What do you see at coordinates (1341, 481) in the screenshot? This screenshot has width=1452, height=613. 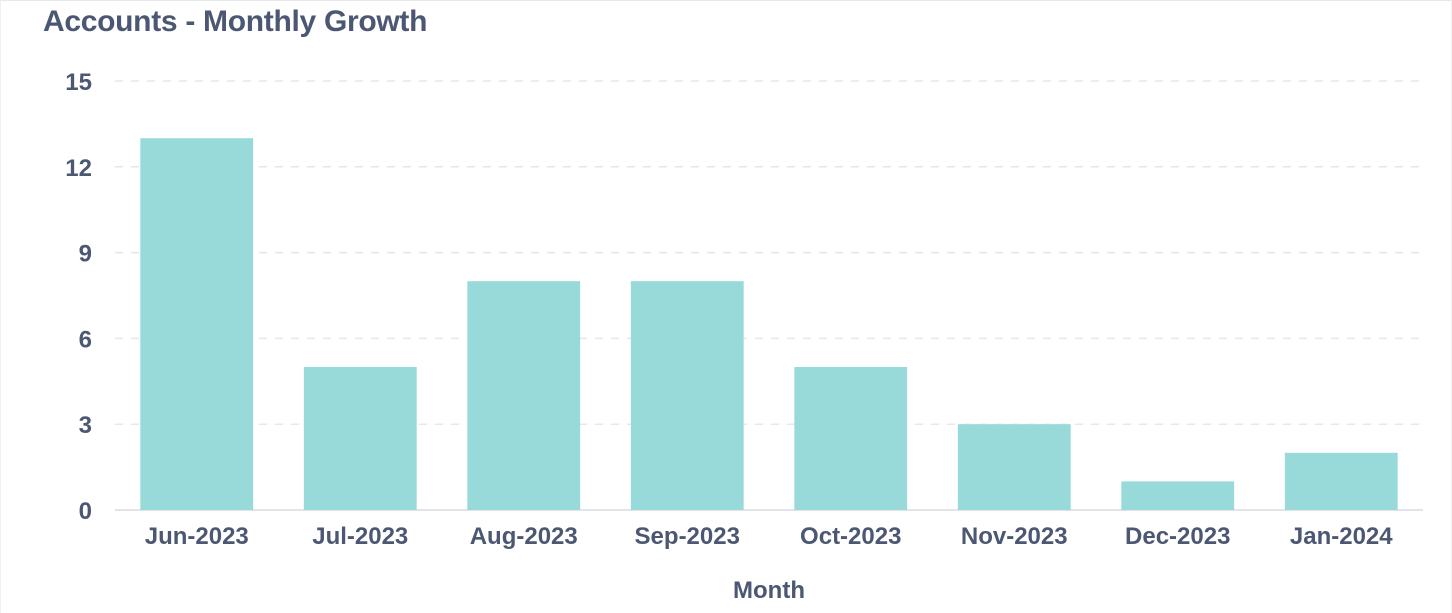 I see `bar-jan-2024` at bounding box center [1341, 481].